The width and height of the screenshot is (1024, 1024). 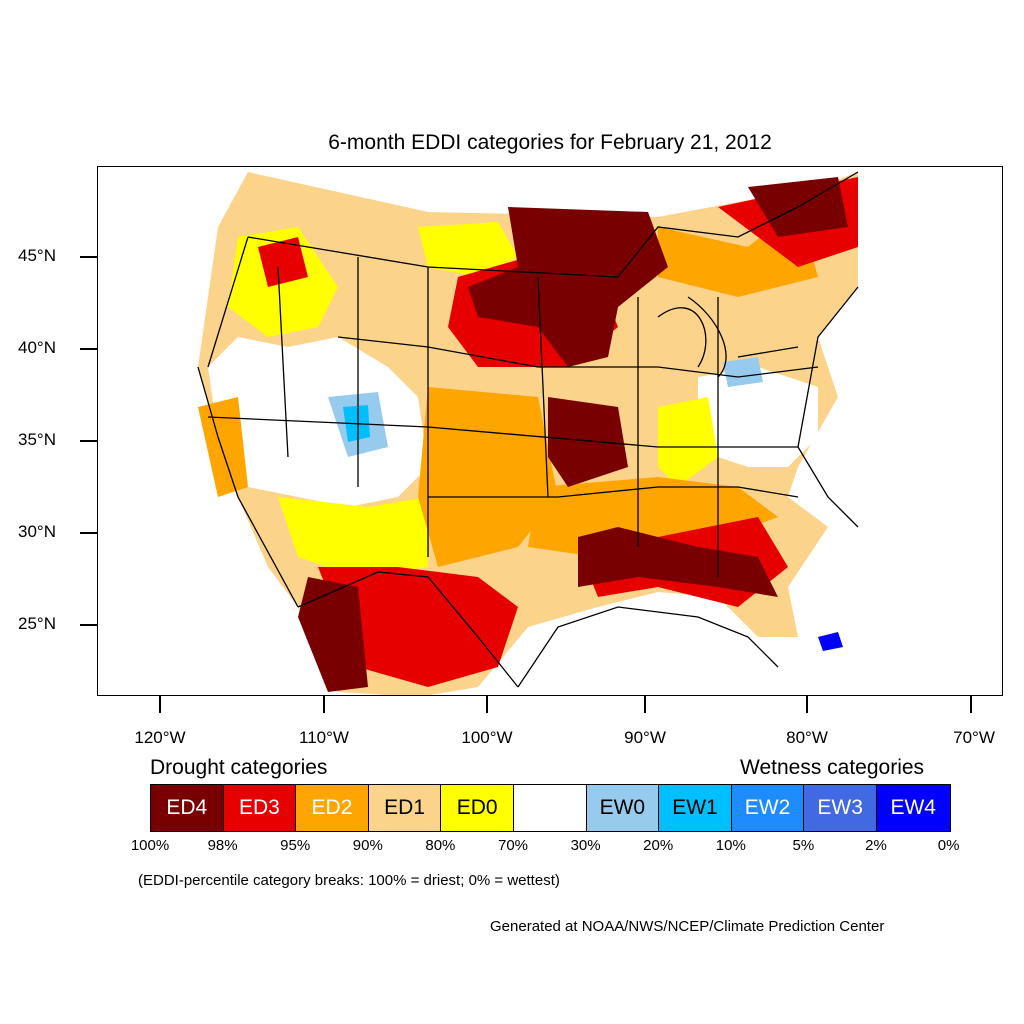 What do you see at coordinates (688, 442) in the screenshot?
I see `ed0-midwest` at bounding box center [688, 442].